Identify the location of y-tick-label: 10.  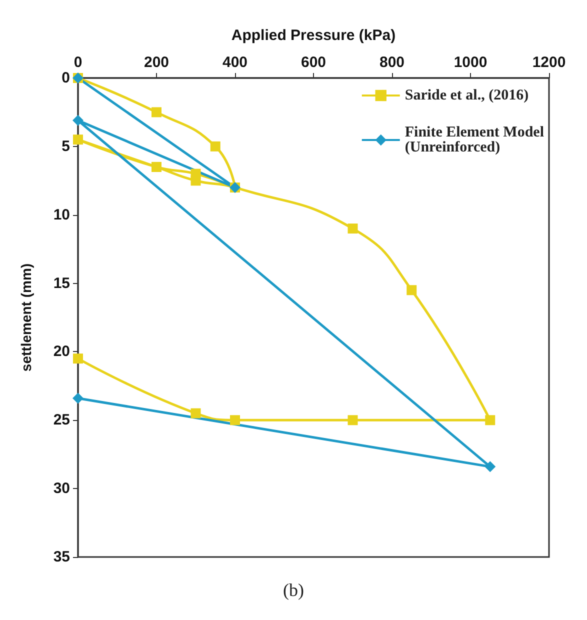
(61, 215).